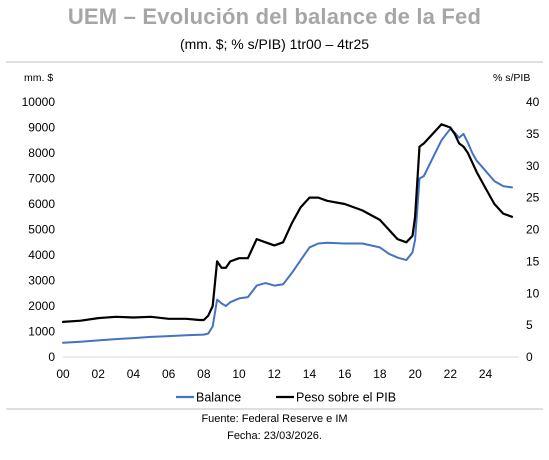 The width and height of the screenshot is (549, 460). Describe the element at coordinates (286, 398) in the screenshot. I see `legend: Balance Peso sobre el PIB` at that location.